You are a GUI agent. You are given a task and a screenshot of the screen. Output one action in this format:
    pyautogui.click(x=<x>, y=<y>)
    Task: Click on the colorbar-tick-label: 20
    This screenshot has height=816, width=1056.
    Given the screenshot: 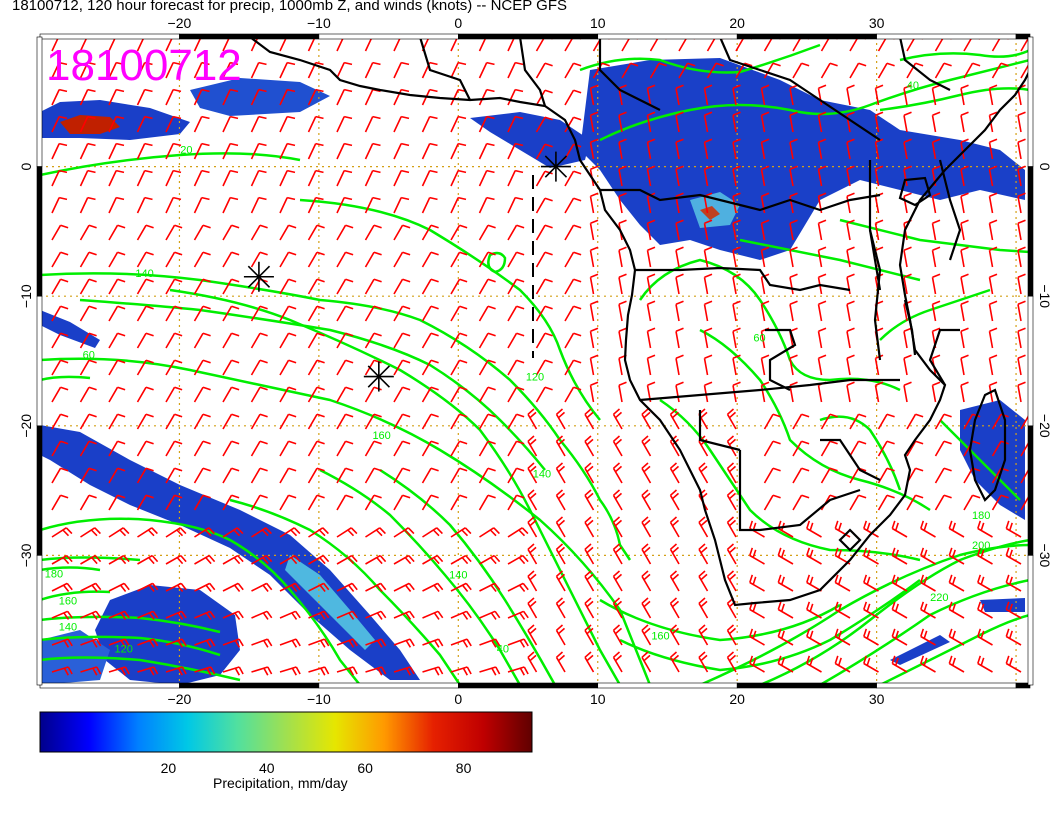 What is the action you would take?
    pyautogui.click(x=168, y=768)
    